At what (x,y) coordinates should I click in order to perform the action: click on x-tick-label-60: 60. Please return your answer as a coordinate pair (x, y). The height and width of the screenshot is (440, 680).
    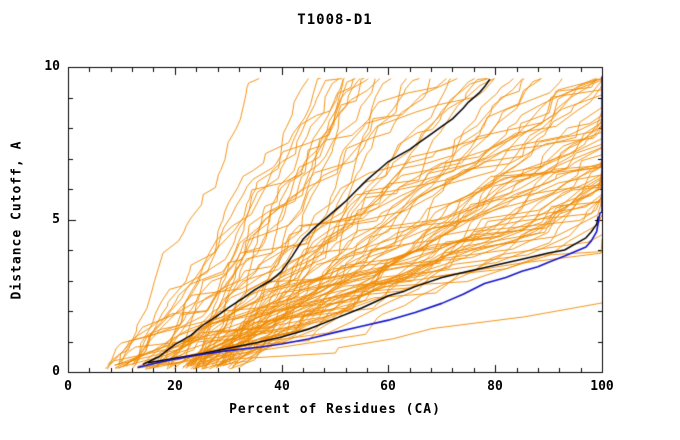
    Looking at the image, I should click on (388, 386).